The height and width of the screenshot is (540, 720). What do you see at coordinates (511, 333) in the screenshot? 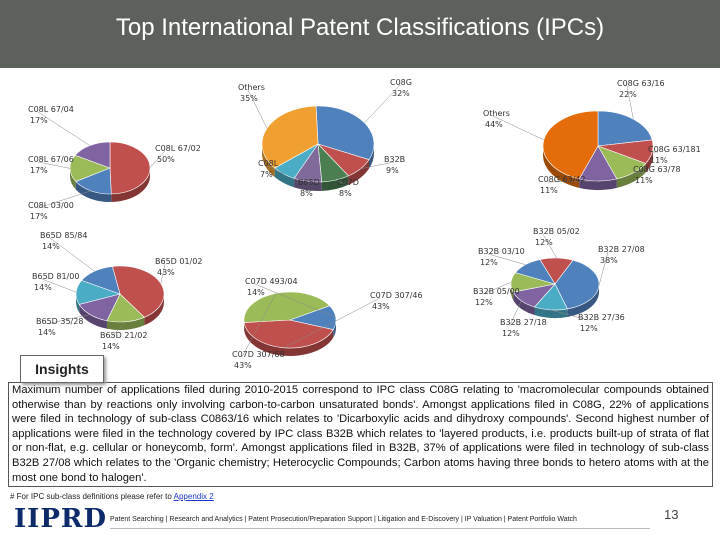
I see `b32b-pct-3: 12%` at bounding box center [511, 333].